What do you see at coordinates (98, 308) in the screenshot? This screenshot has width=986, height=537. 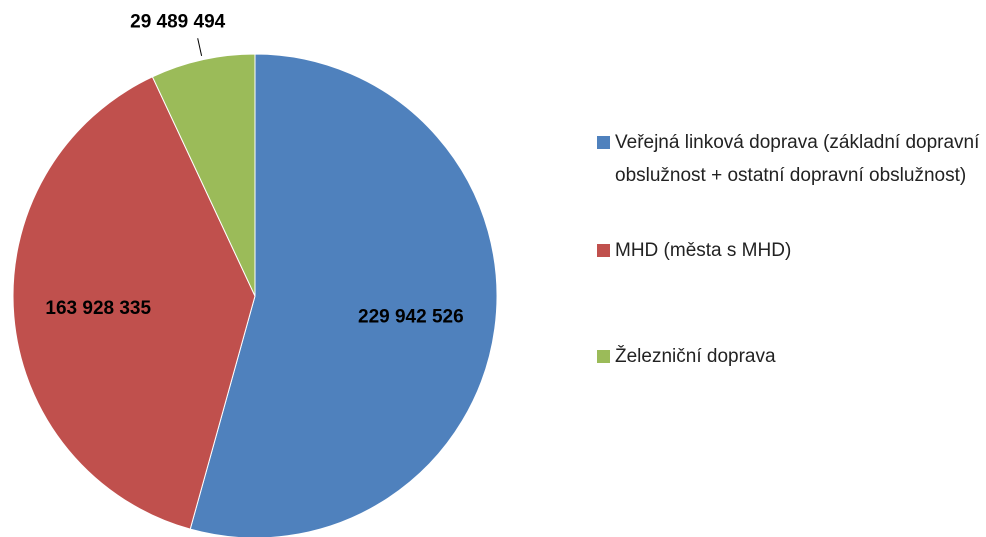 I see `value-label: 163 928 335` at bounding box center [98, 308].